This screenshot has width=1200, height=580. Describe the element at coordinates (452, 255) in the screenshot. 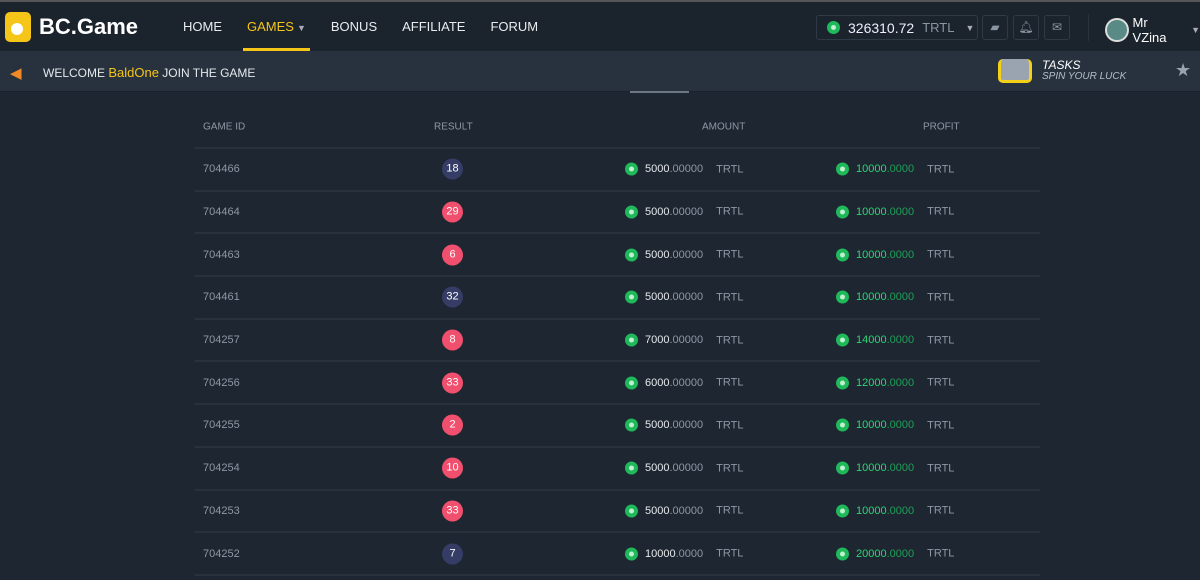

I see `result-ball: 6` at that location.